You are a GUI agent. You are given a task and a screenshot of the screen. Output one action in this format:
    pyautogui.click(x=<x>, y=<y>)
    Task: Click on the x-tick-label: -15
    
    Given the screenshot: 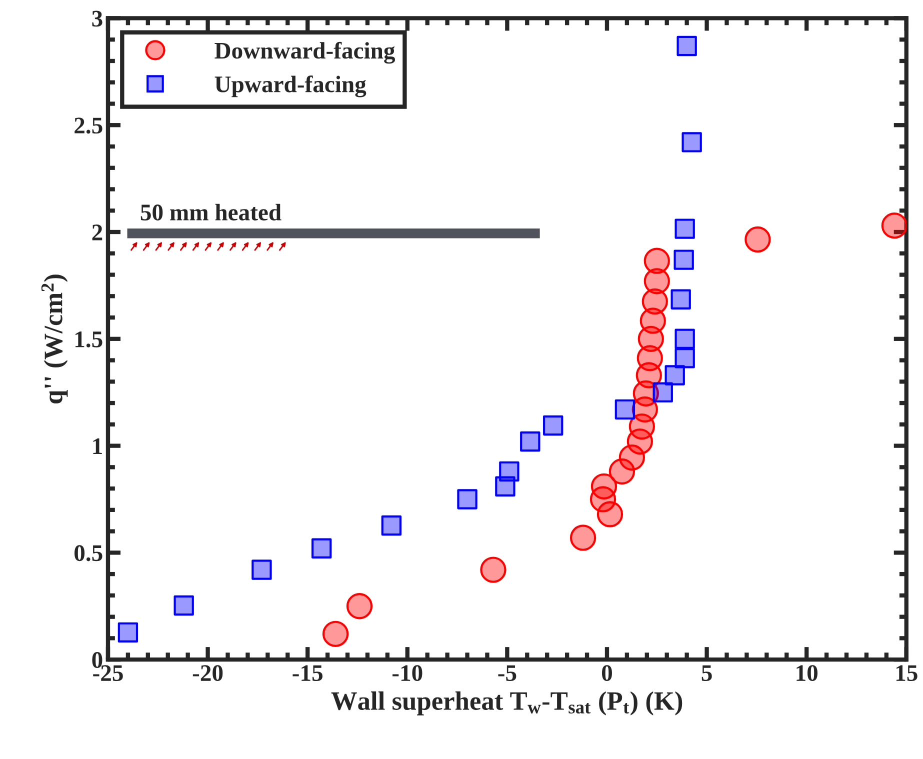 What is the action you would take?
    pyautogui.click(x=307, y=673)
    